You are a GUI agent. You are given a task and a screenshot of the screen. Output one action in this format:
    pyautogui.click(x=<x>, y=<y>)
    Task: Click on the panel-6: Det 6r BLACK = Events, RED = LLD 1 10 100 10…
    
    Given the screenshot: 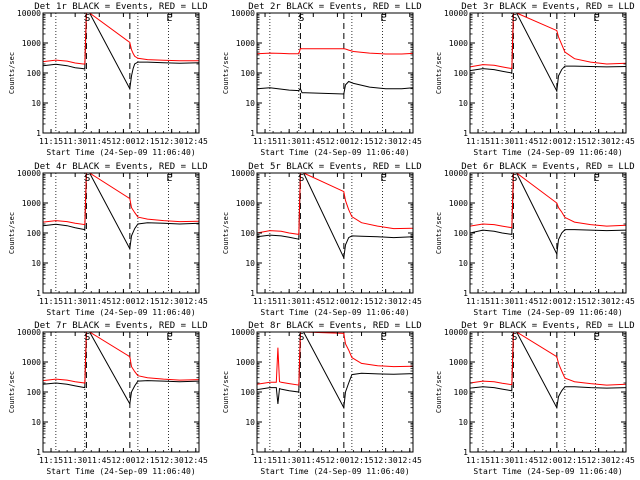 What is the action you would take?
    pyautogui.click(x=535, y=239)
    